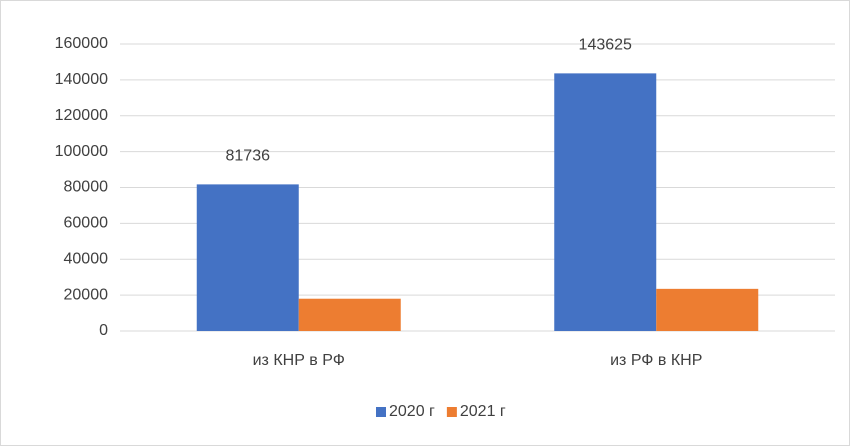 Image resolution: width=850 pixels, height=446 pixels. What do you see at coordinates (248, 156) in the screenshot?
I see `data-label: 81736` at bounding box center [248, 156].